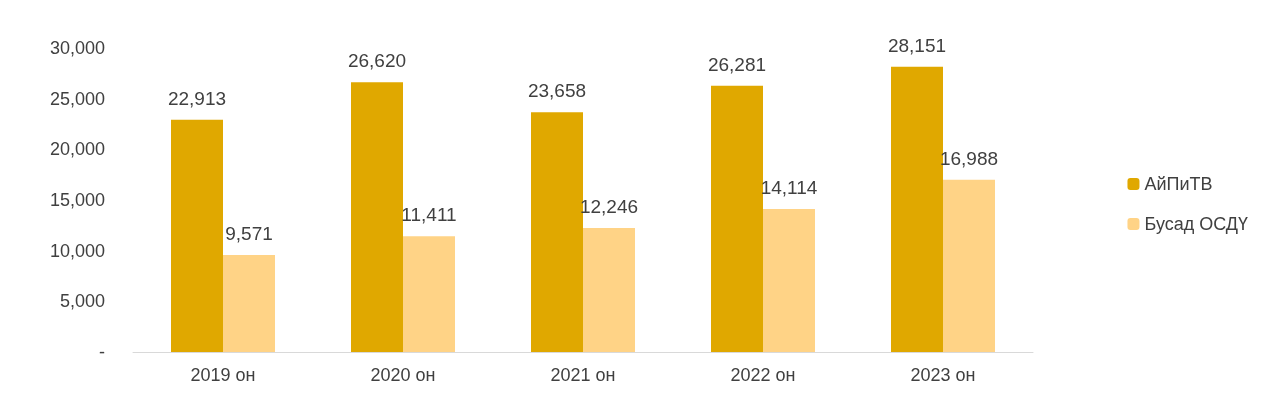 The height and width of the screenshot is (408, 1271). Describe the element at coordinates (82, 301) in the screenshot. I see `y-tick-label: 5,000` at that location.